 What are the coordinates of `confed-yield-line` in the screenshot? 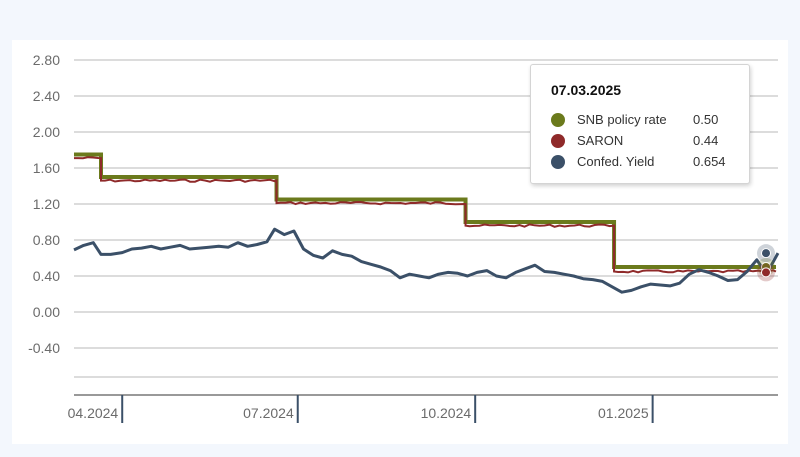 It's located at (426, 260).